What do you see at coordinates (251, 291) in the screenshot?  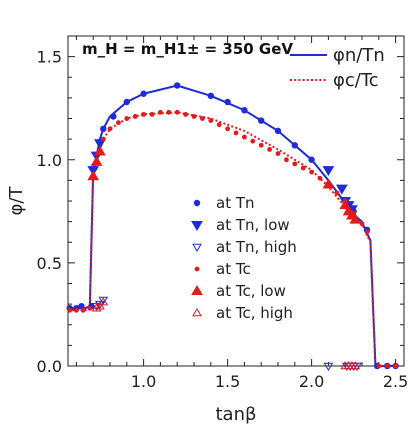 I see `legend-marker-label: at Tc, low` at bounding box center [251, 291].